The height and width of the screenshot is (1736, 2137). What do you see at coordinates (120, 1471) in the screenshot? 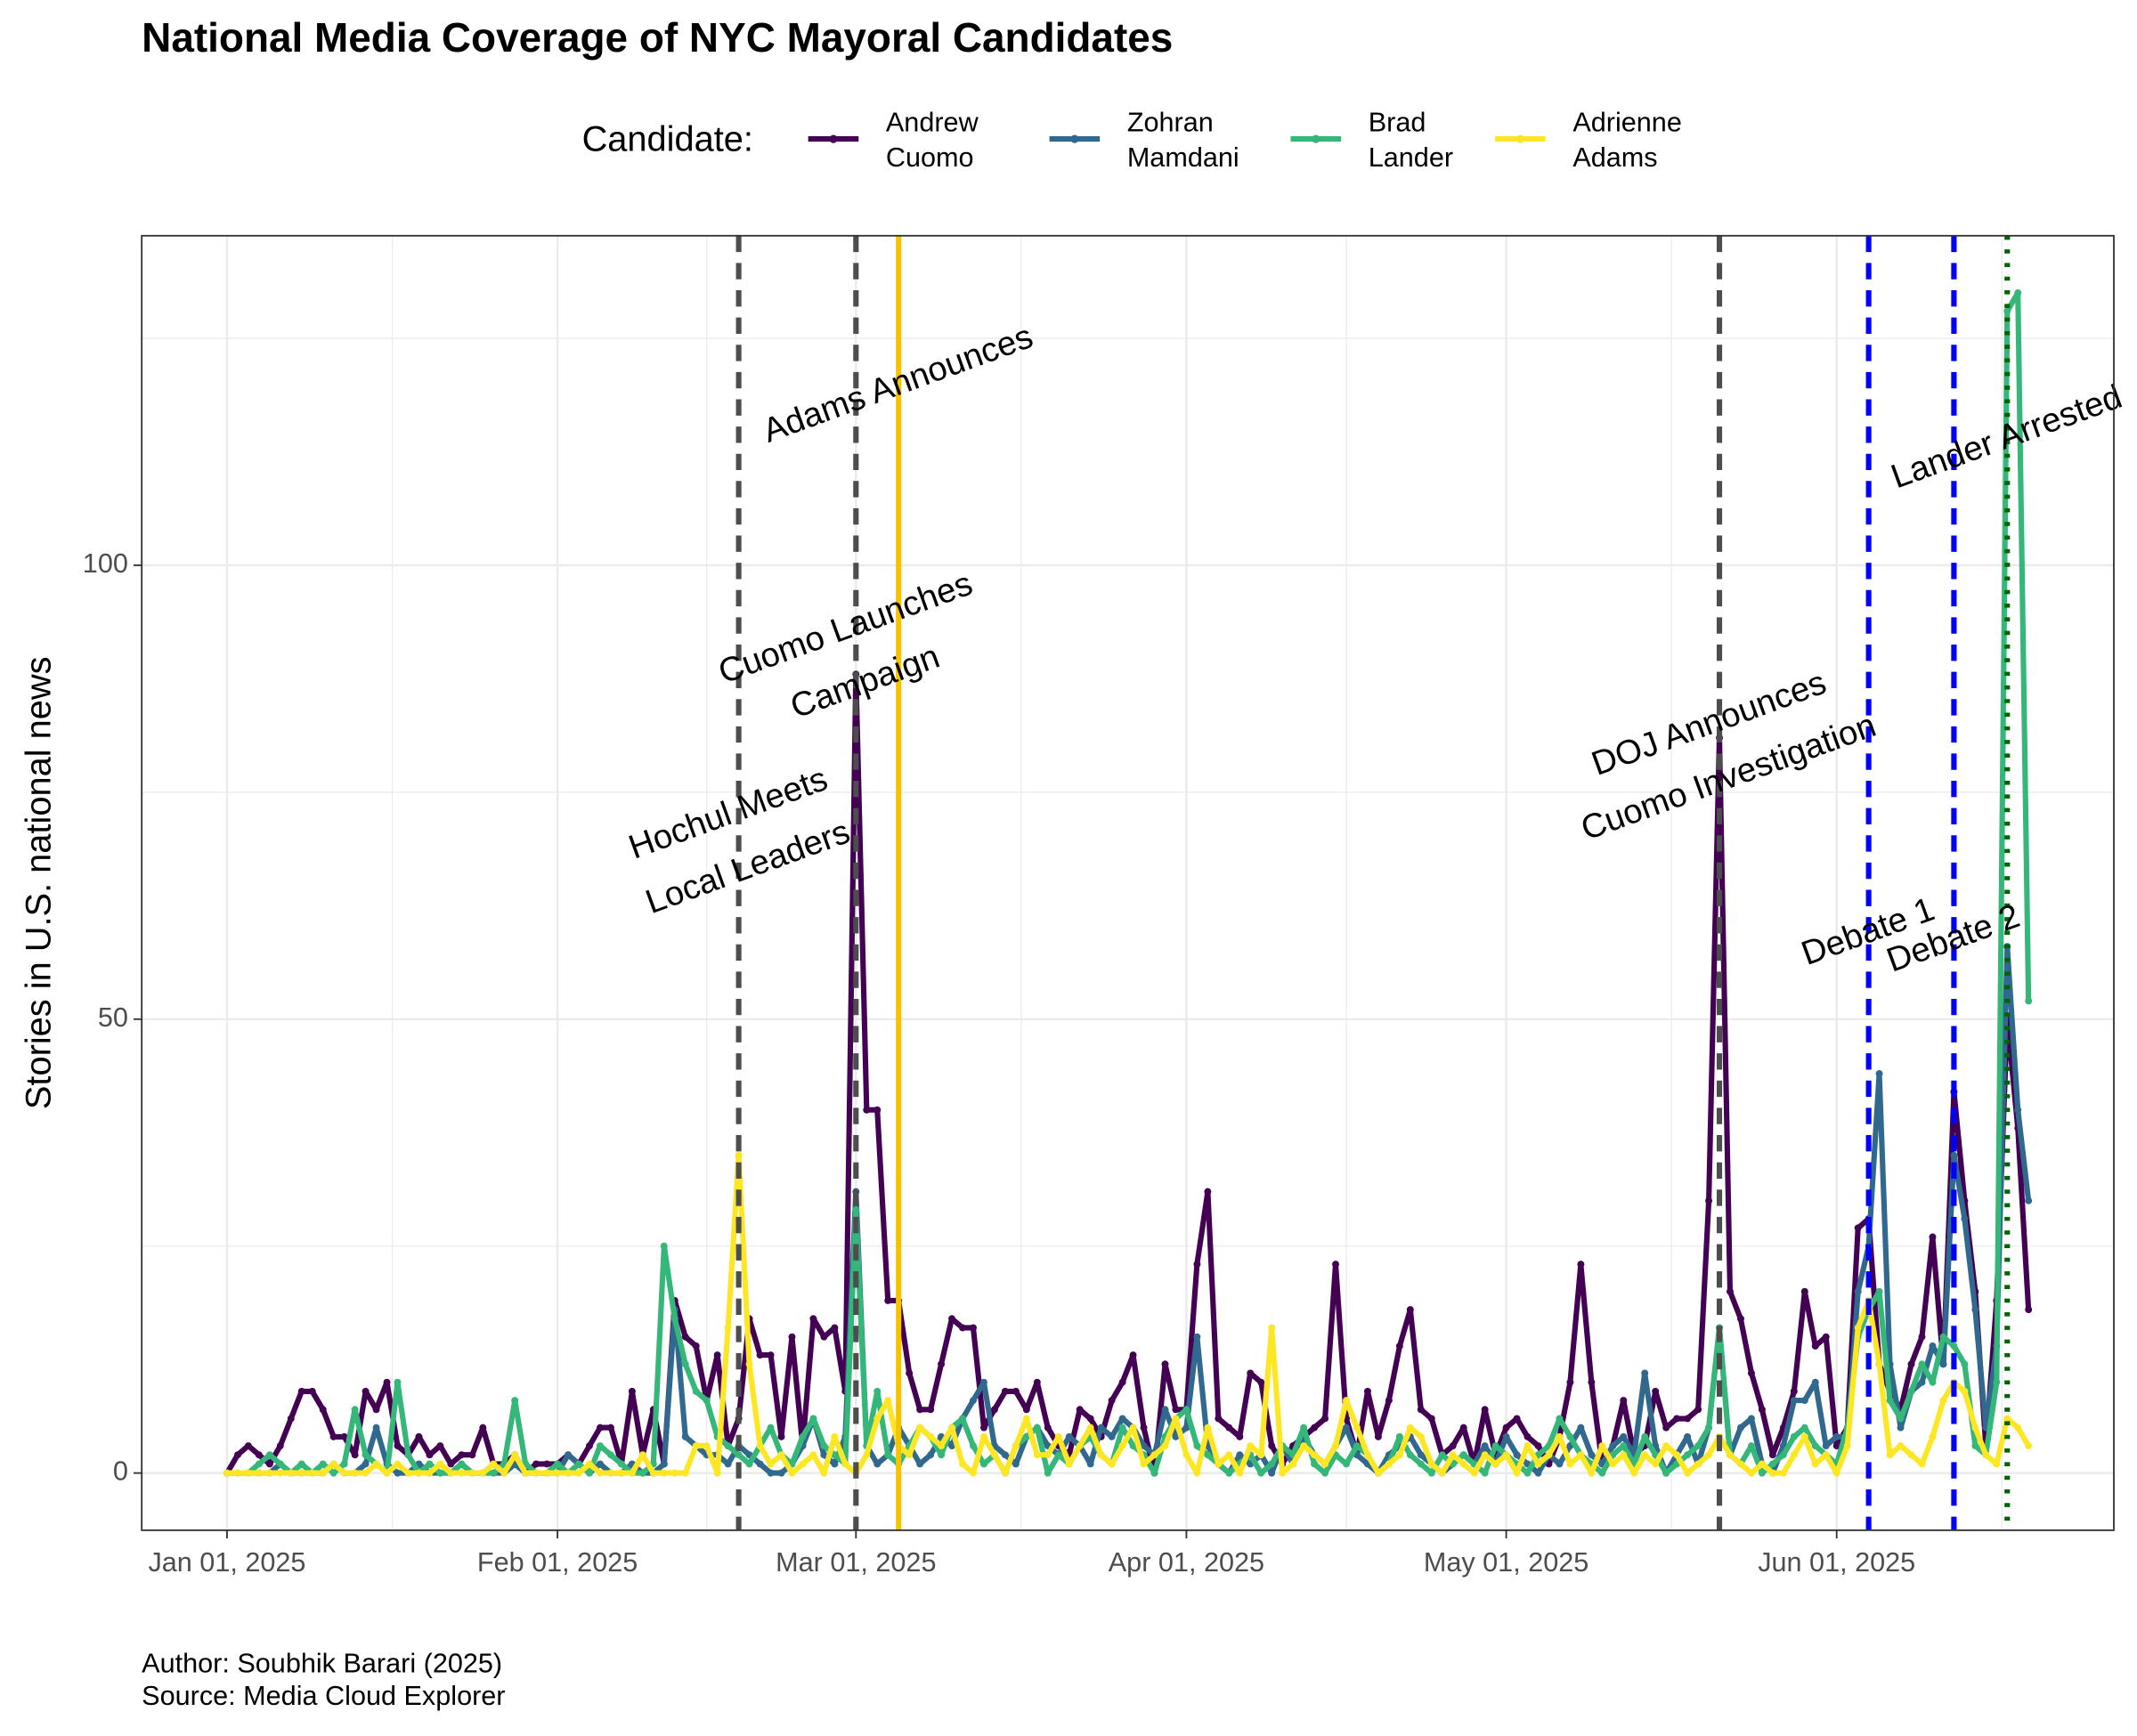
I see `y-tick-label: 0` at bounding box center [120, 1471].